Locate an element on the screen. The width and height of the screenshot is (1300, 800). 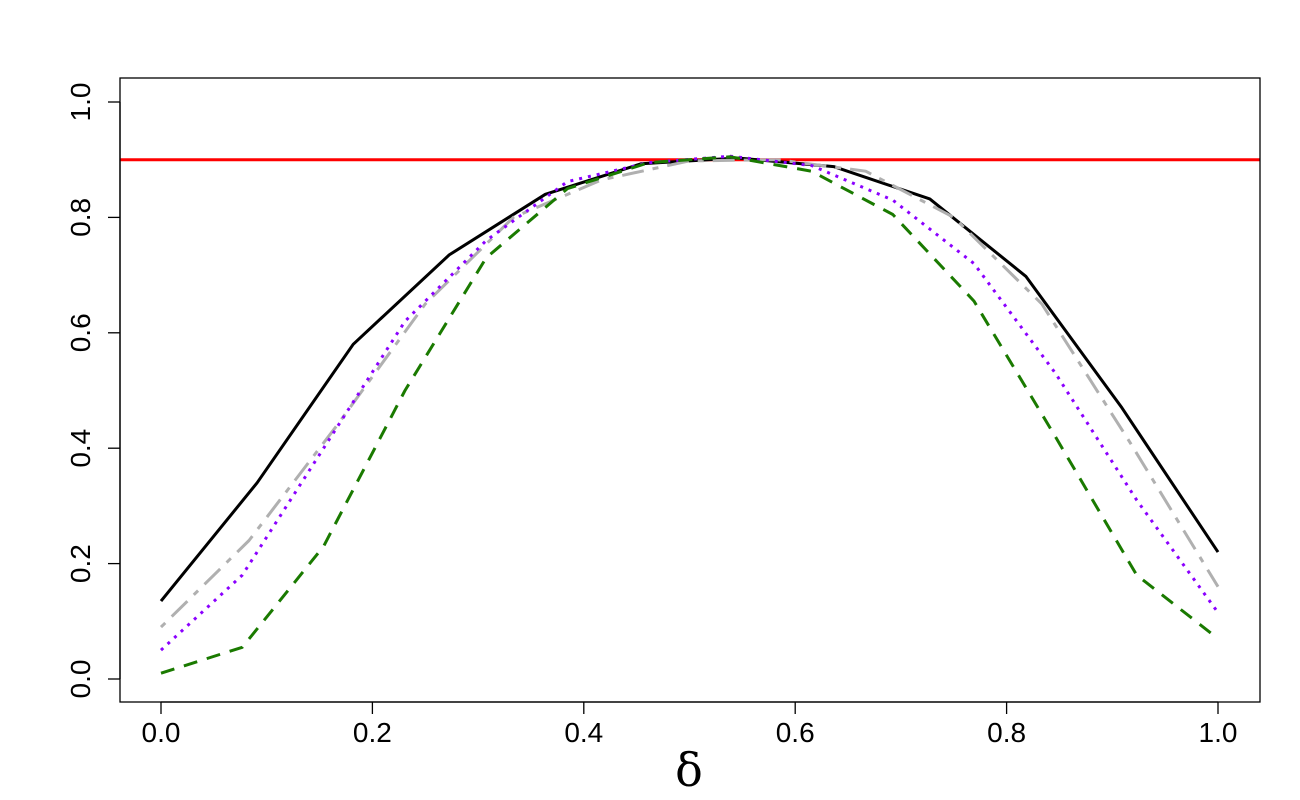
x-axis-title: δ is located at coordinates (689, 770).